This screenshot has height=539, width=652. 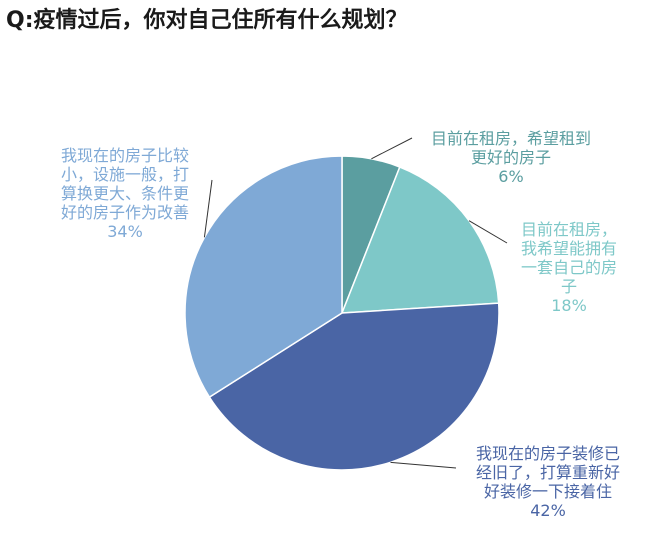 I want to click on slice-percent-label: 34%, so click(x=125, y=231).